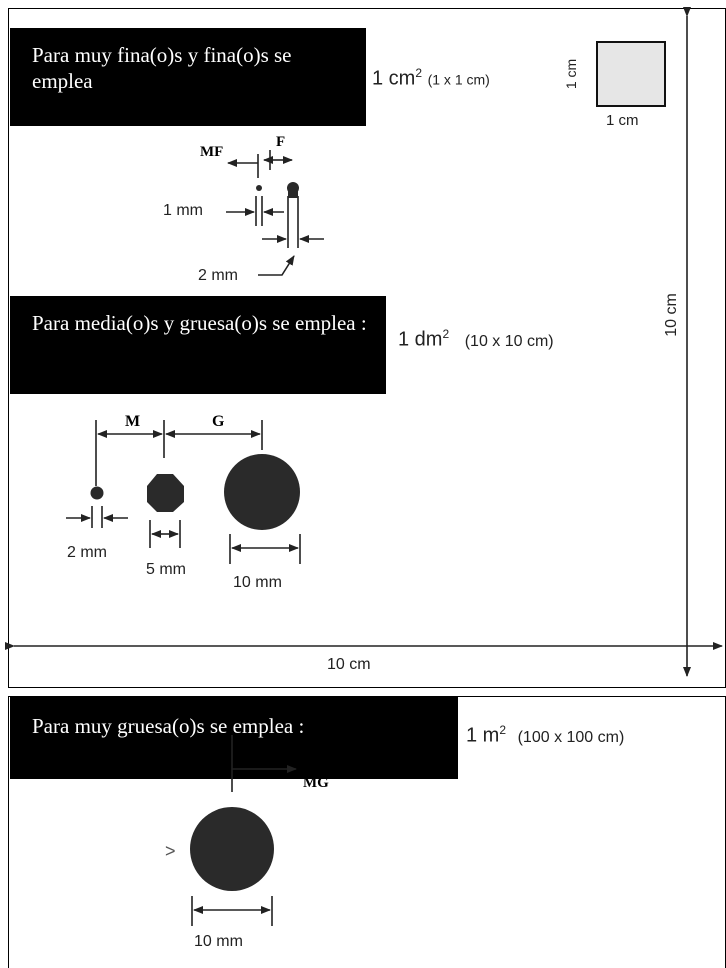  I want to click on area-main: 1 dm, so click(420, 339).